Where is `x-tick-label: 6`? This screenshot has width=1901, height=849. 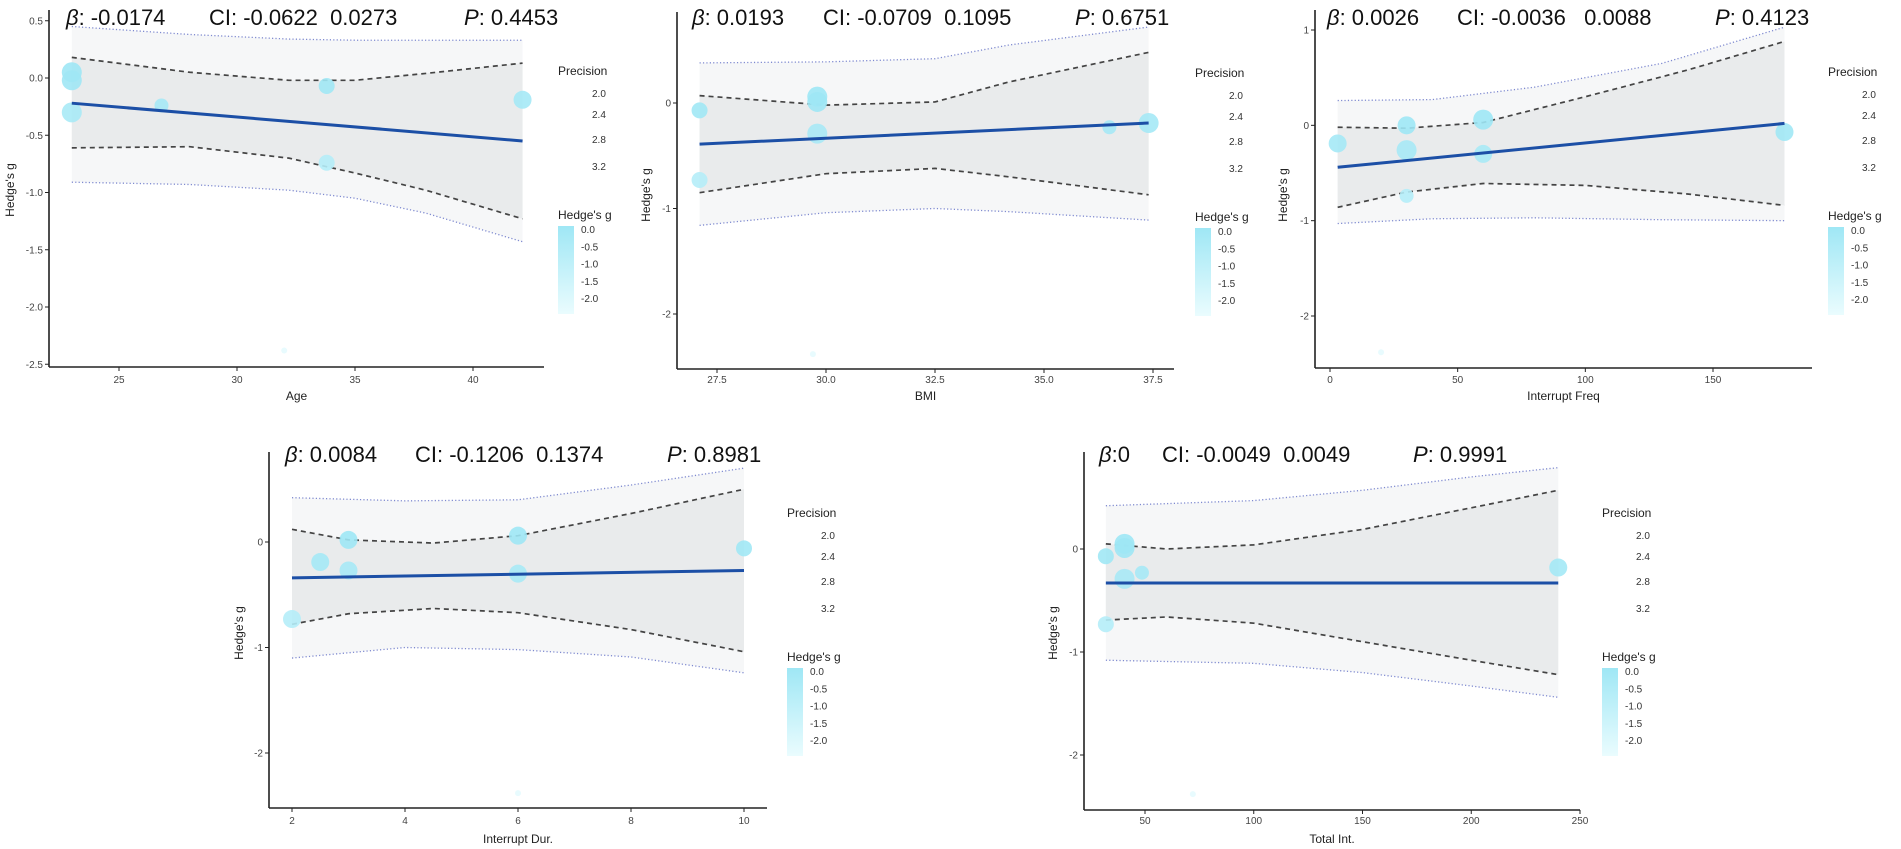
x-tick-label: 6 is located at coordinates (518, 821).